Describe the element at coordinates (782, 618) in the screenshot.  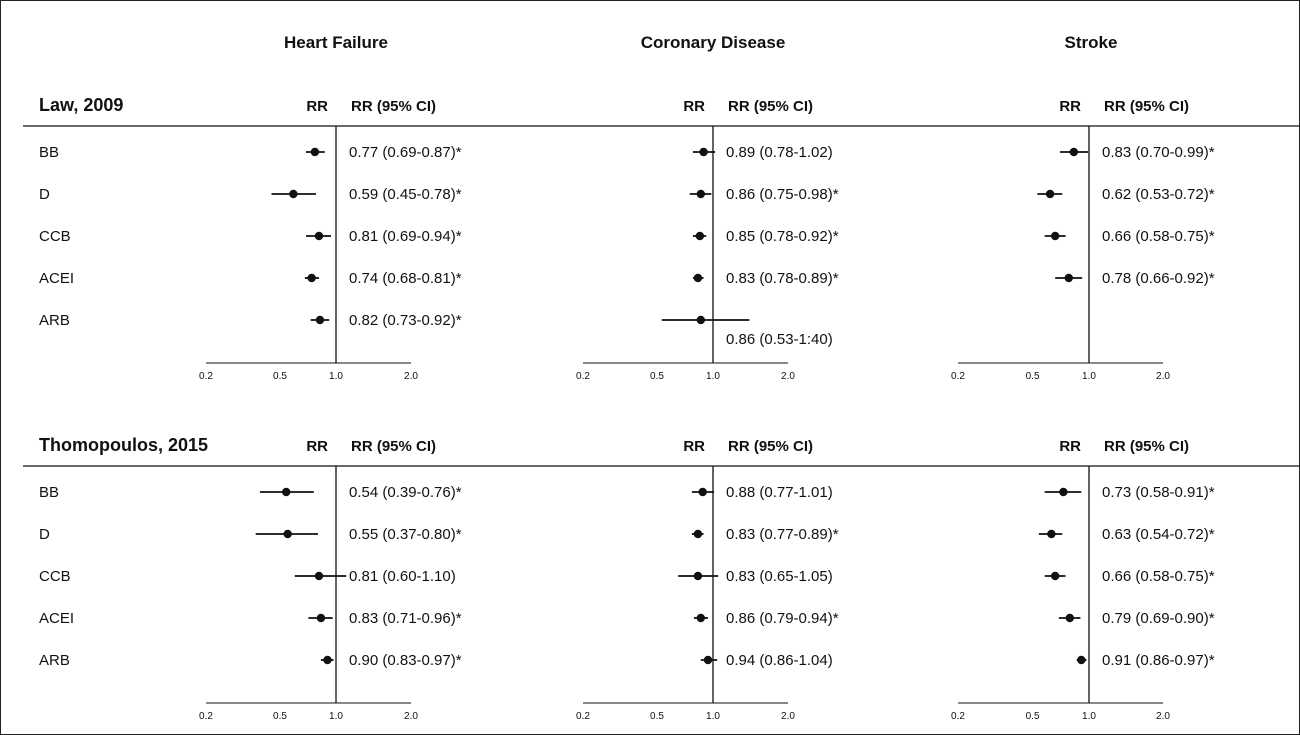
I see `rr-ci-value: 0.86 (0.79-0.94)*` at that location.